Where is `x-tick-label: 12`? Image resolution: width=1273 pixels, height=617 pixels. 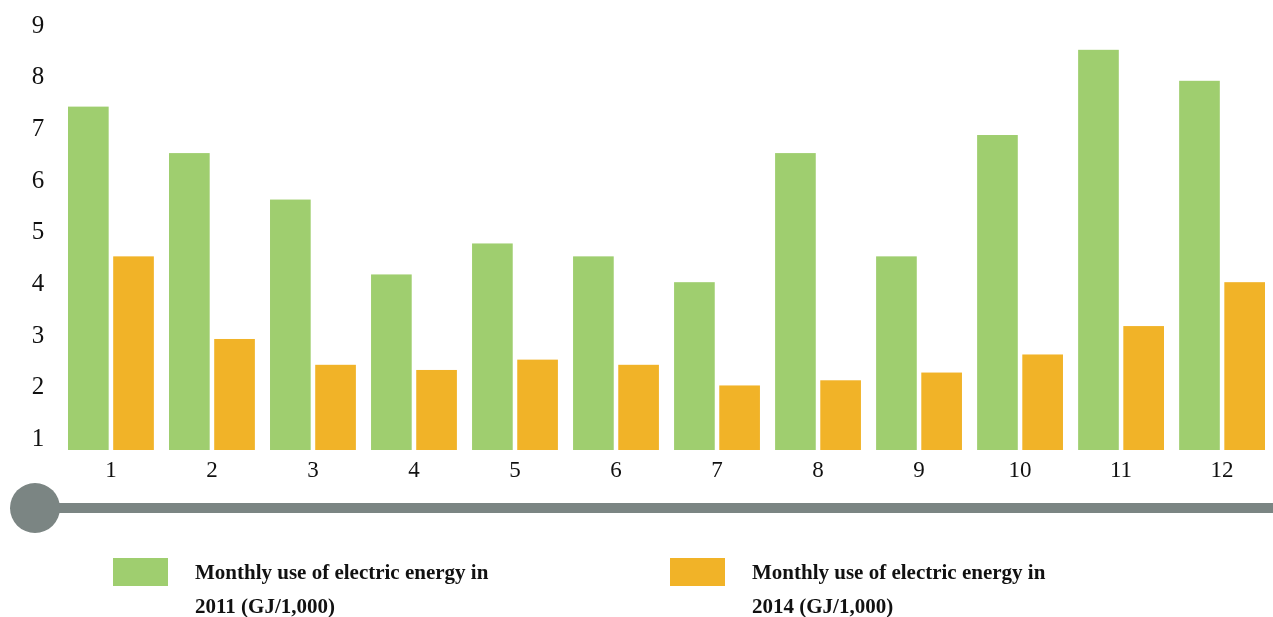 x-tick-label: 12 is located at coordinates (1222, 469).